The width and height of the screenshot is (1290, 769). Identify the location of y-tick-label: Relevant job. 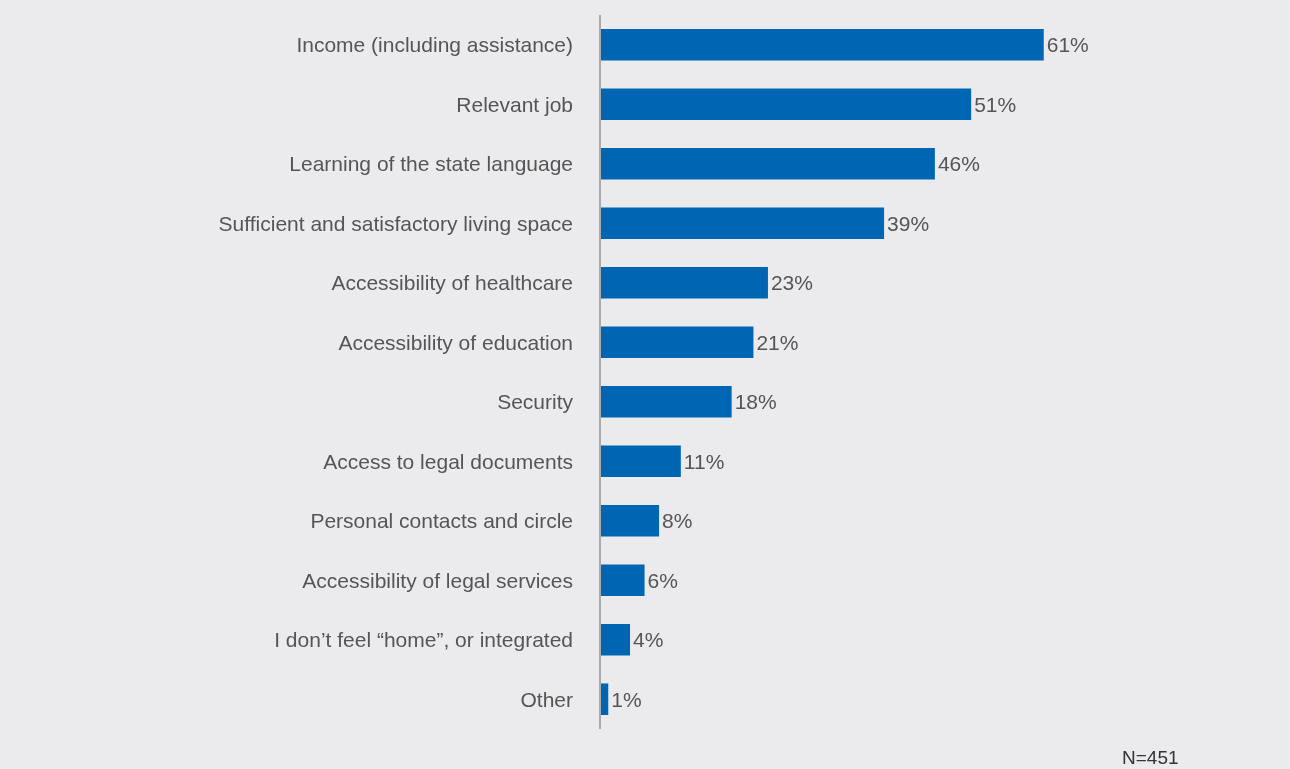
(515, 104).